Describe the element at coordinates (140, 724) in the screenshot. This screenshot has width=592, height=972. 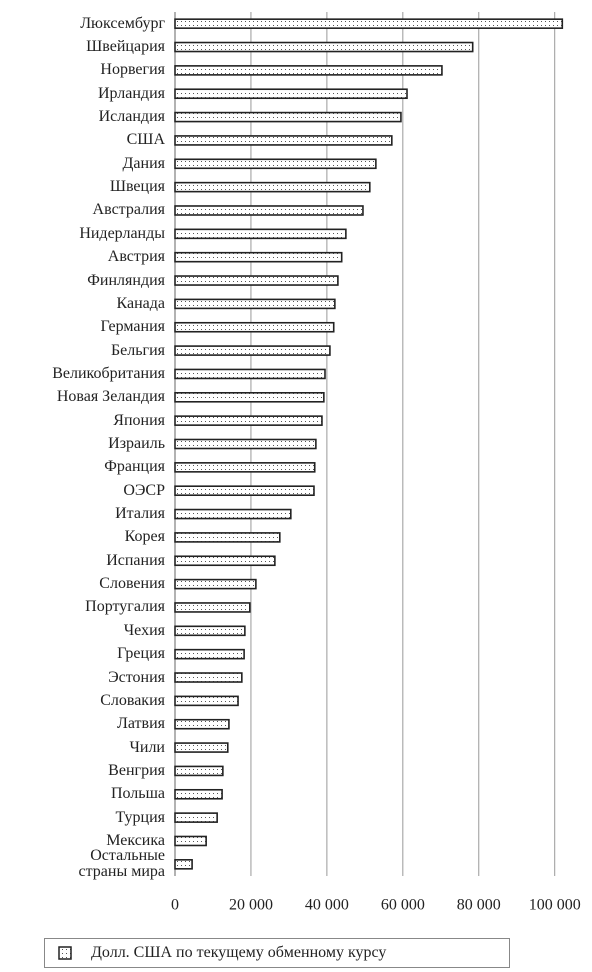
I see `y-tick-label: Латвия` at that location.